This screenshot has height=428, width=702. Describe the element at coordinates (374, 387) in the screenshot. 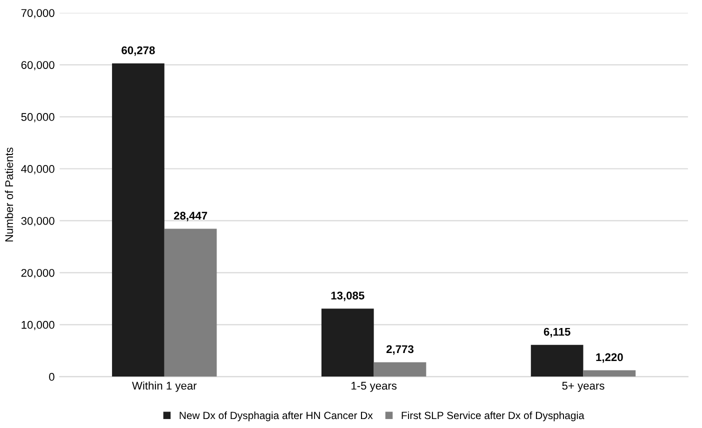

I see `x-tick-label: 1-5 years` at that location.